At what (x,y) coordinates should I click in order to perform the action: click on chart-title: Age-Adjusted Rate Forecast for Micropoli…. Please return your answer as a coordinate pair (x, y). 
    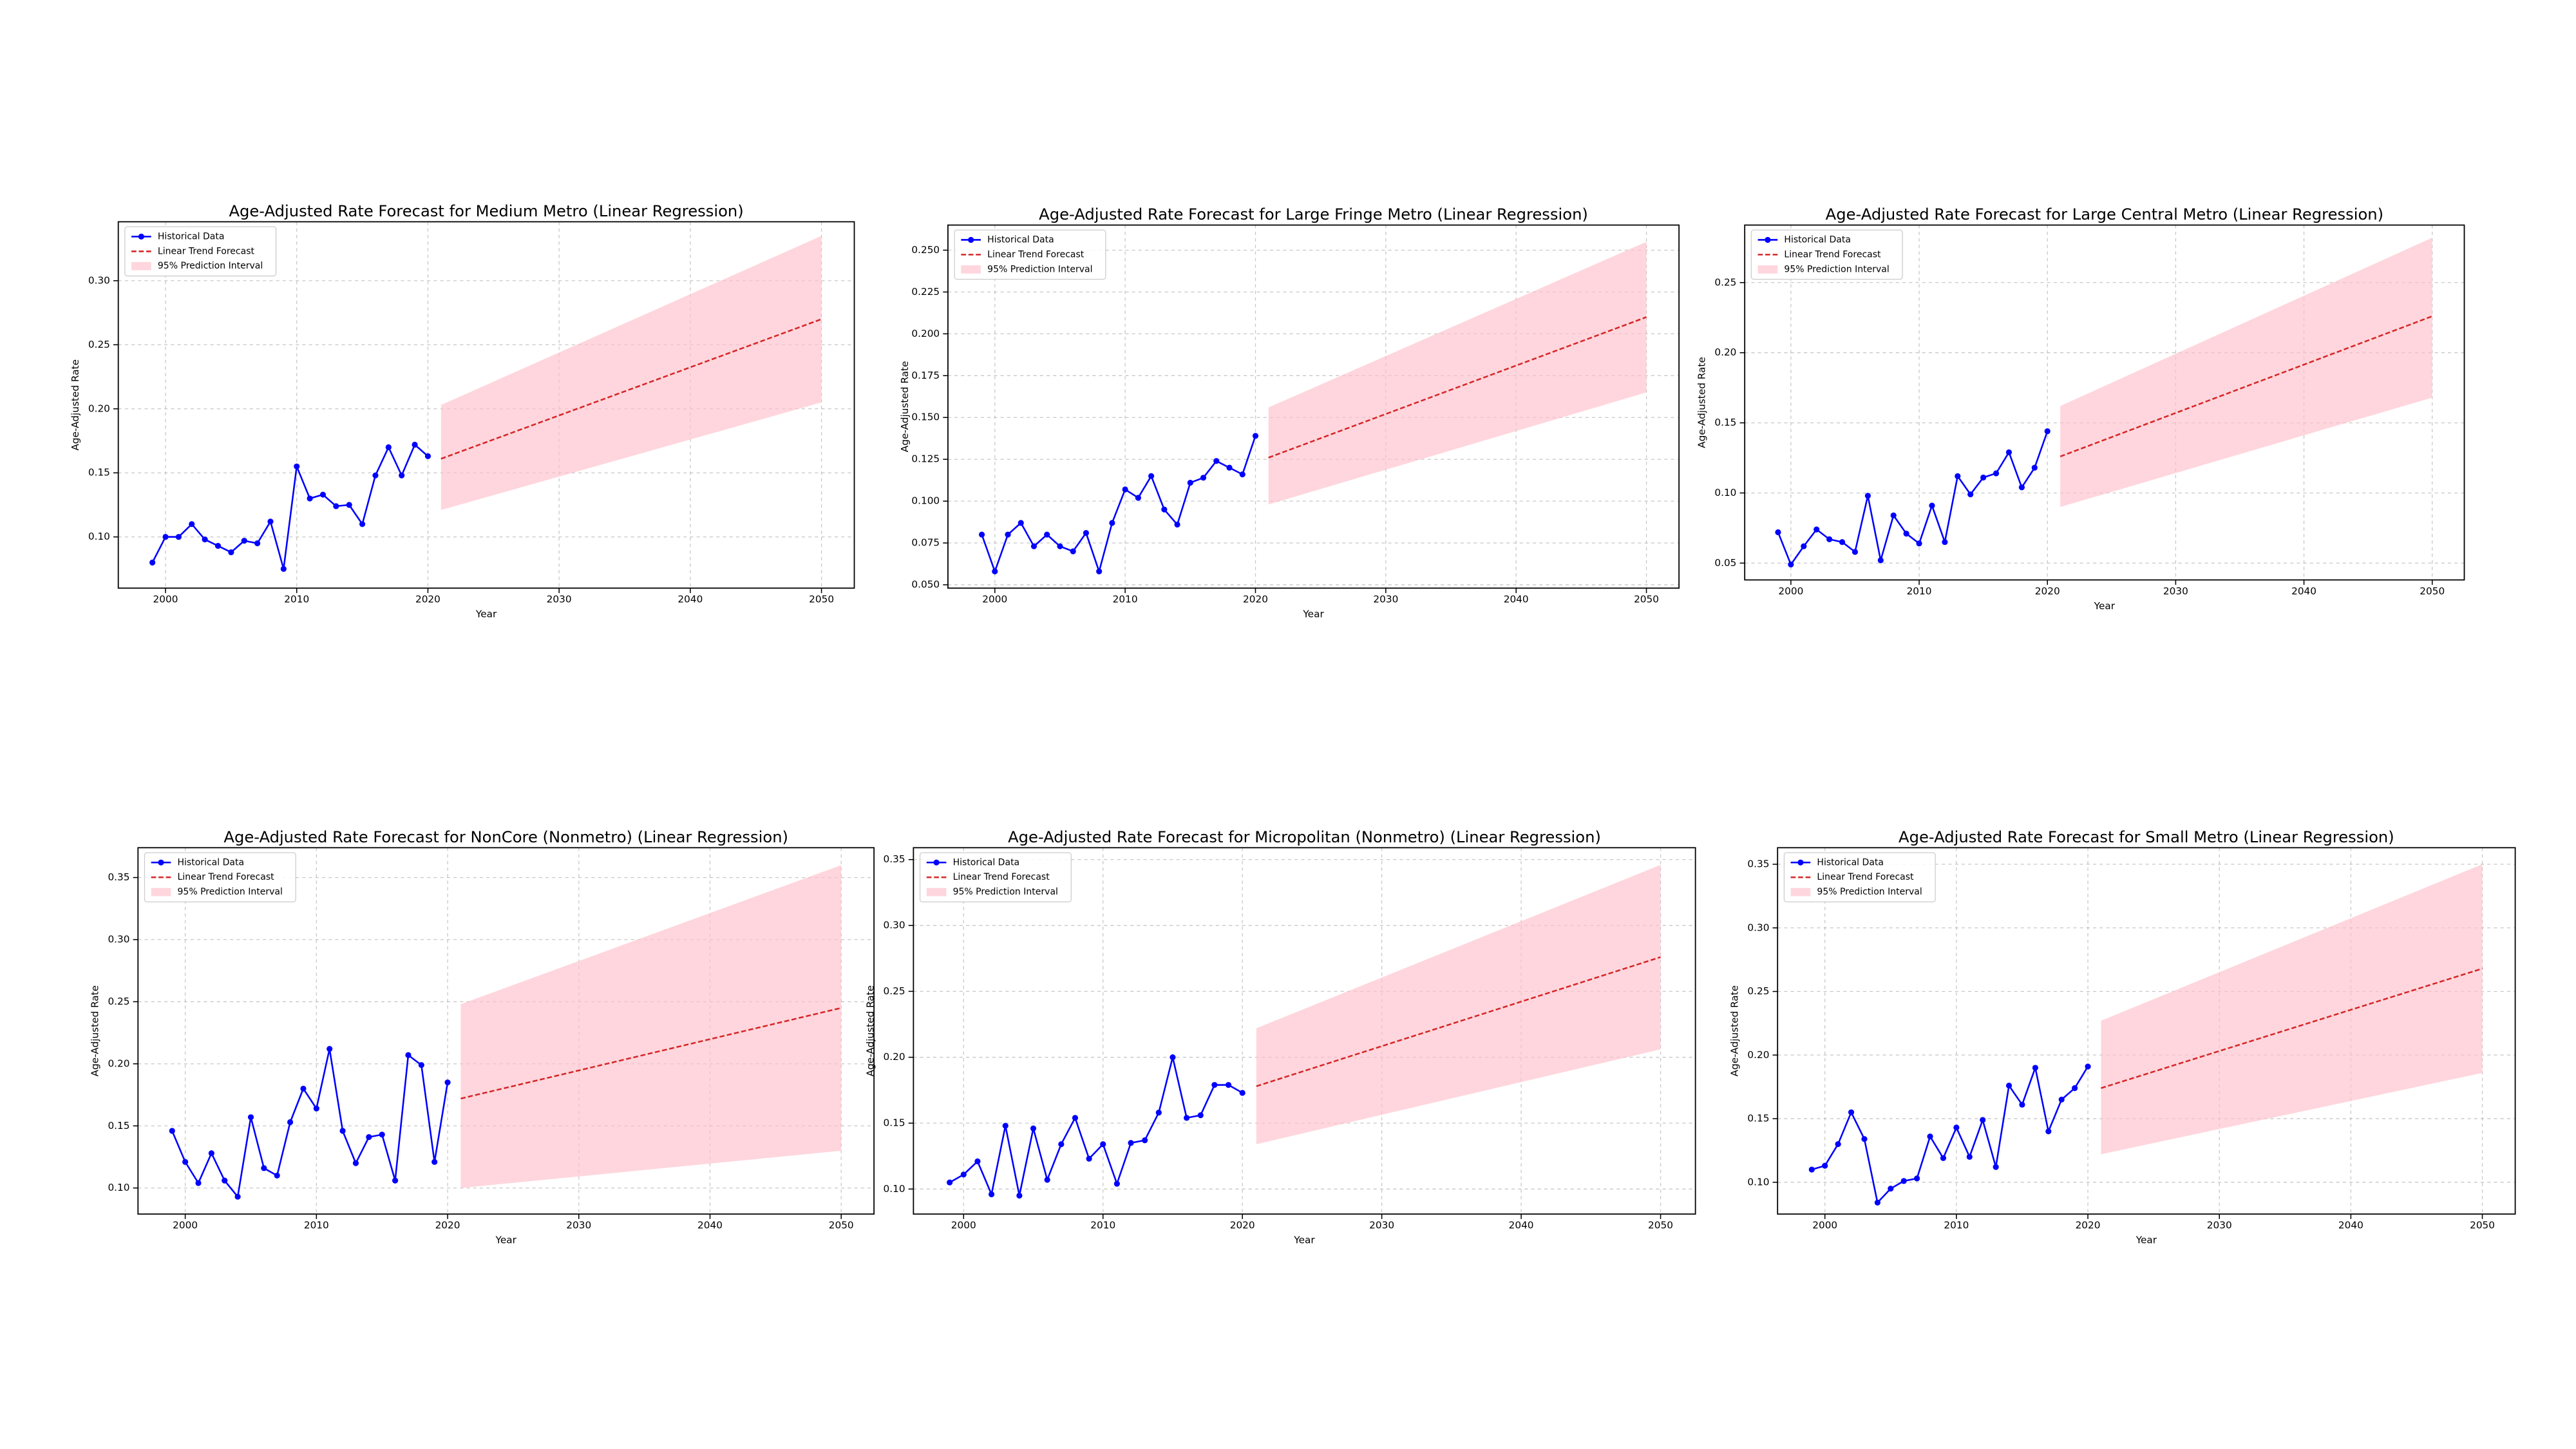
    Looking at the image, I should click on (1304, 837).